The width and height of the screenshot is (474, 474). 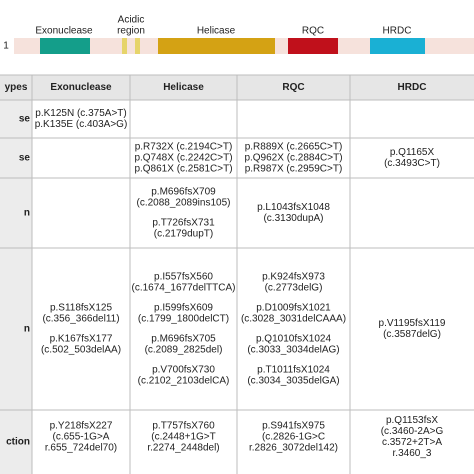 I want to click on mutation-text: p.D1009fsX1021, so click(x=293, y=308).